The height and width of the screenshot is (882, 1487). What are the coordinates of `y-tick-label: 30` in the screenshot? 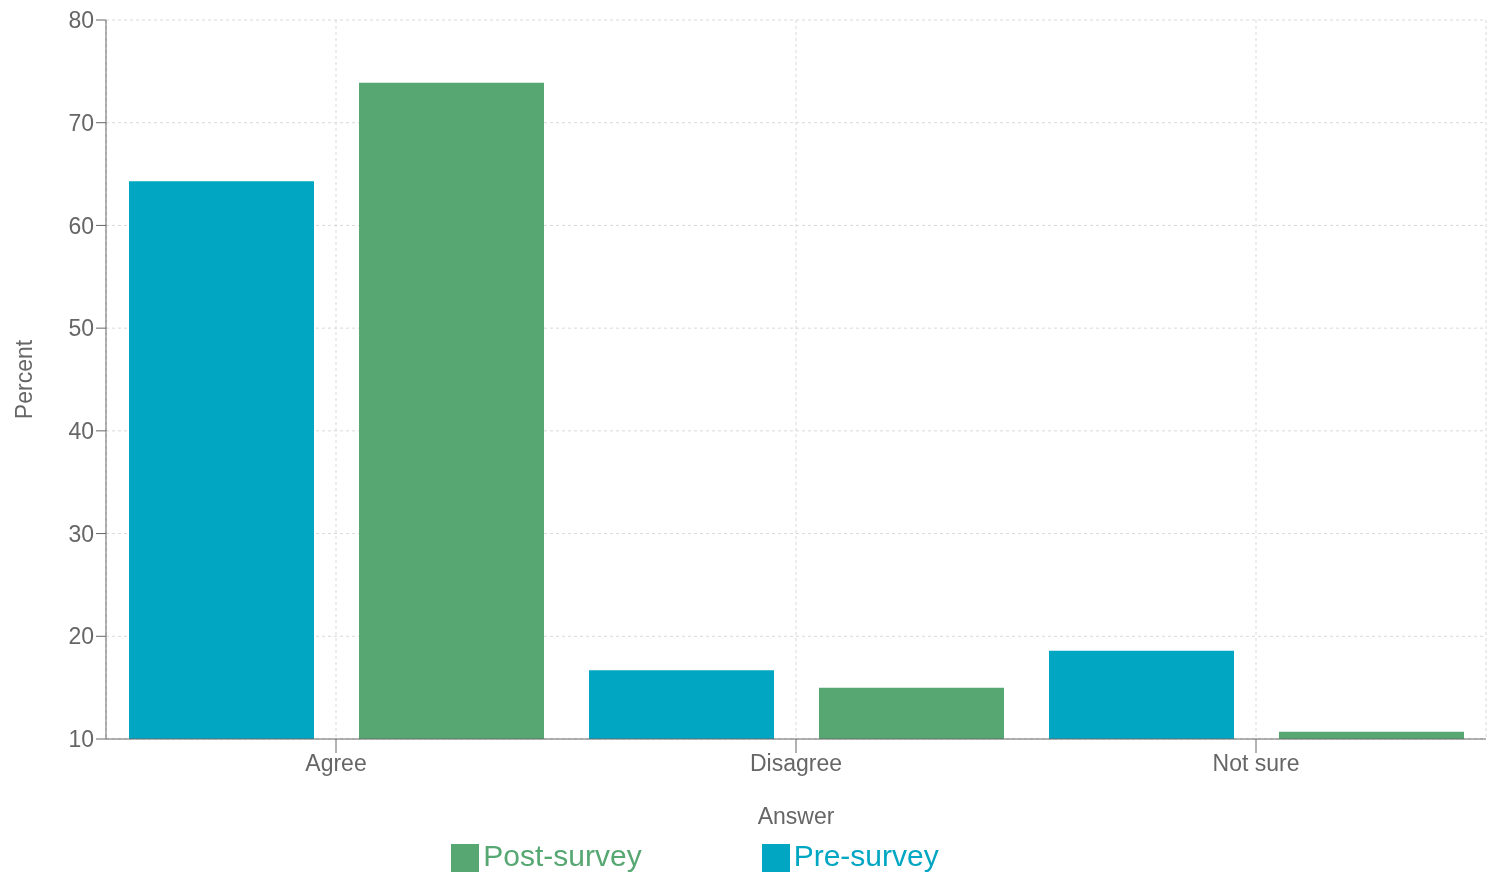 It's located at (81, 533).